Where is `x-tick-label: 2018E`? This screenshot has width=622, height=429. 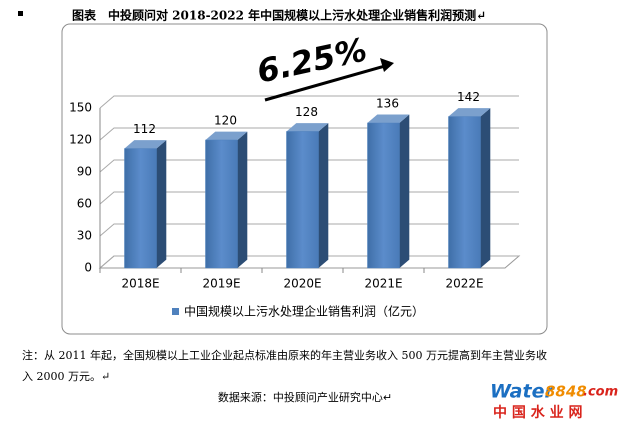 x-tick-label: 2018E is located at coordinates (140, 284).